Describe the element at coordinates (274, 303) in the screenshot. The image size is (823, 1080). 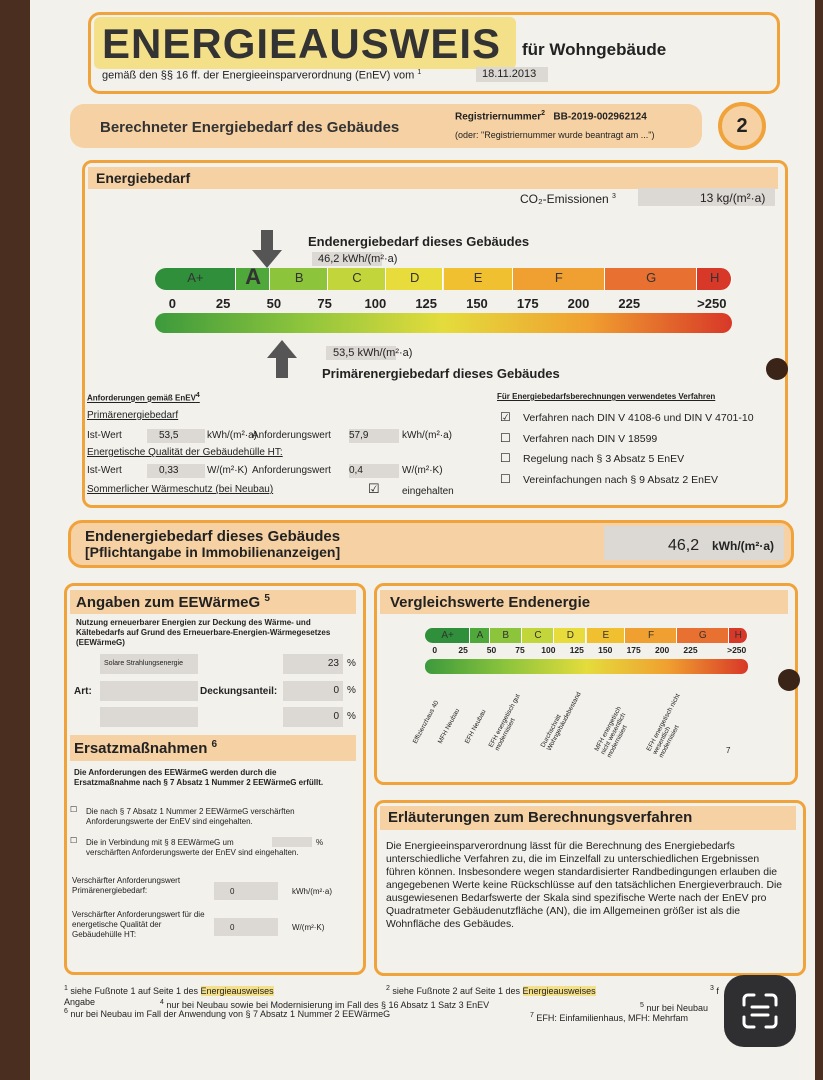
I see `scale-label: 50` at that location.